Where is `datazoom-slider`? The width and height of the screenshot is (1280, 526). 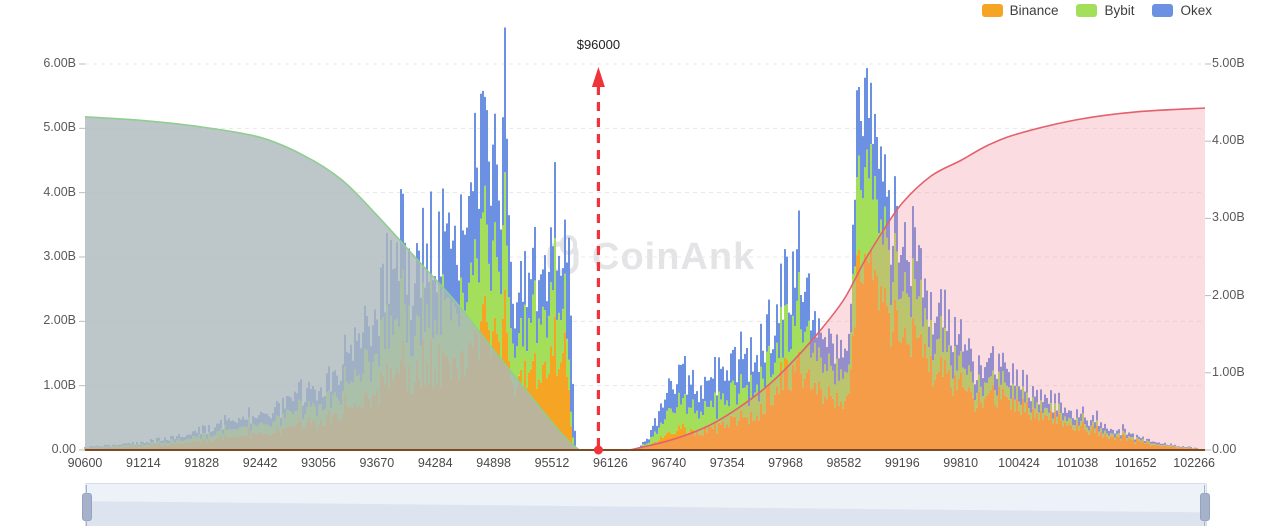
datazoom-slider is located at coordinates (646, 504).